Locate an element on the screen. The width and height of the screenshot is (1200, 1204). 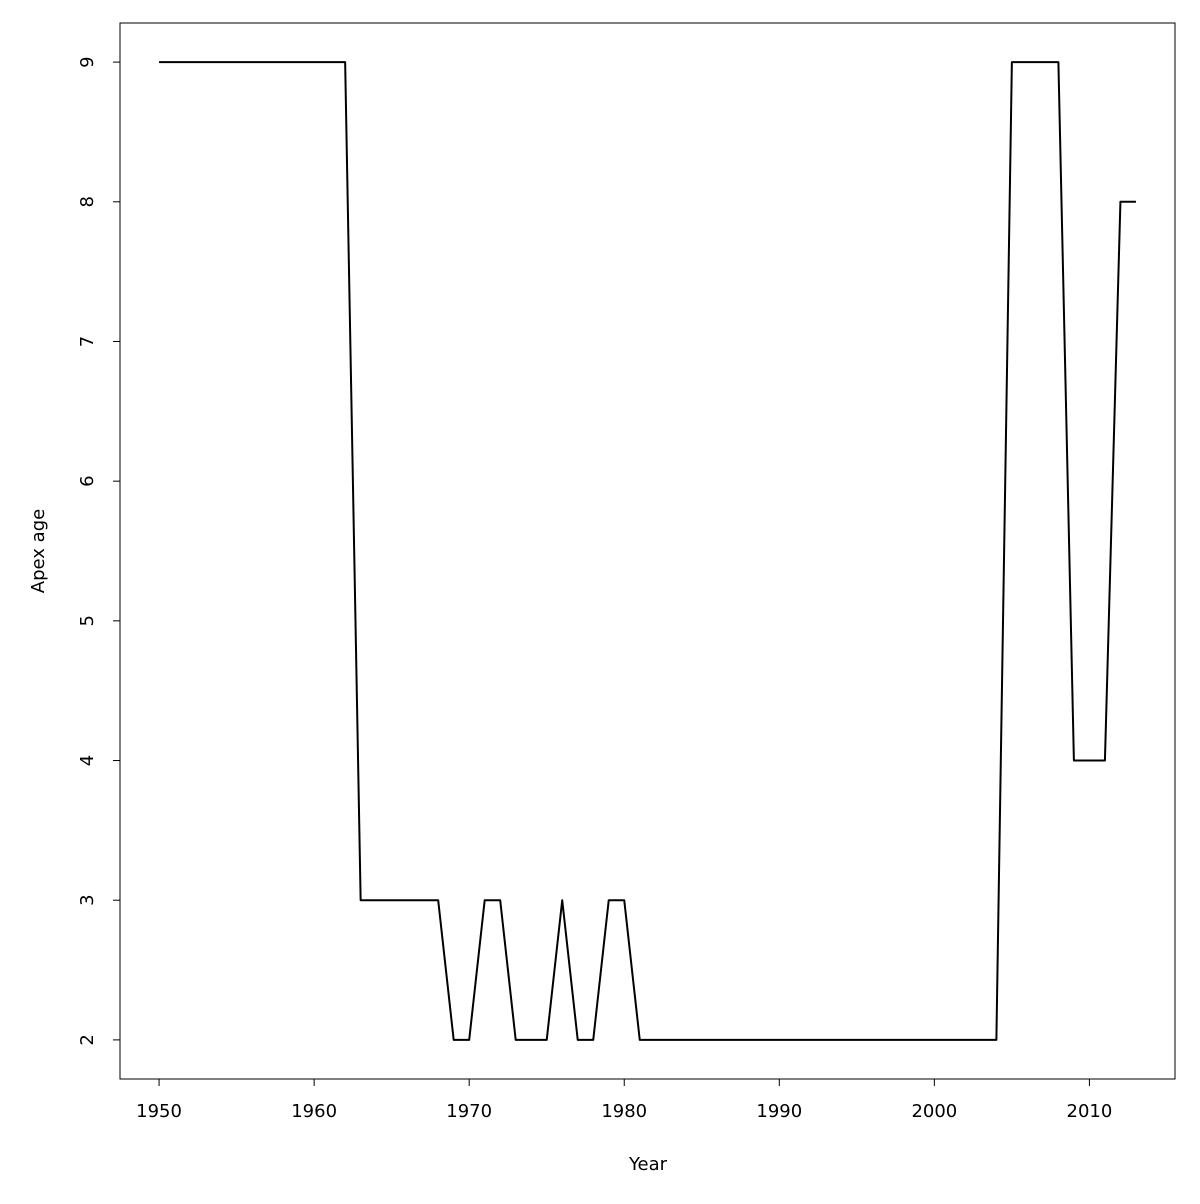
x-tick-label: 1950 is located at coordinates (159, 1111).